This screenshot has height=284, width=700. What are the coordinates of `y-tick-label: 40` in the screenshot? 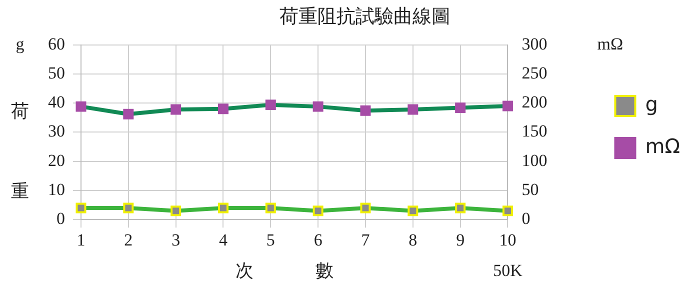 It's located at (56, 102).